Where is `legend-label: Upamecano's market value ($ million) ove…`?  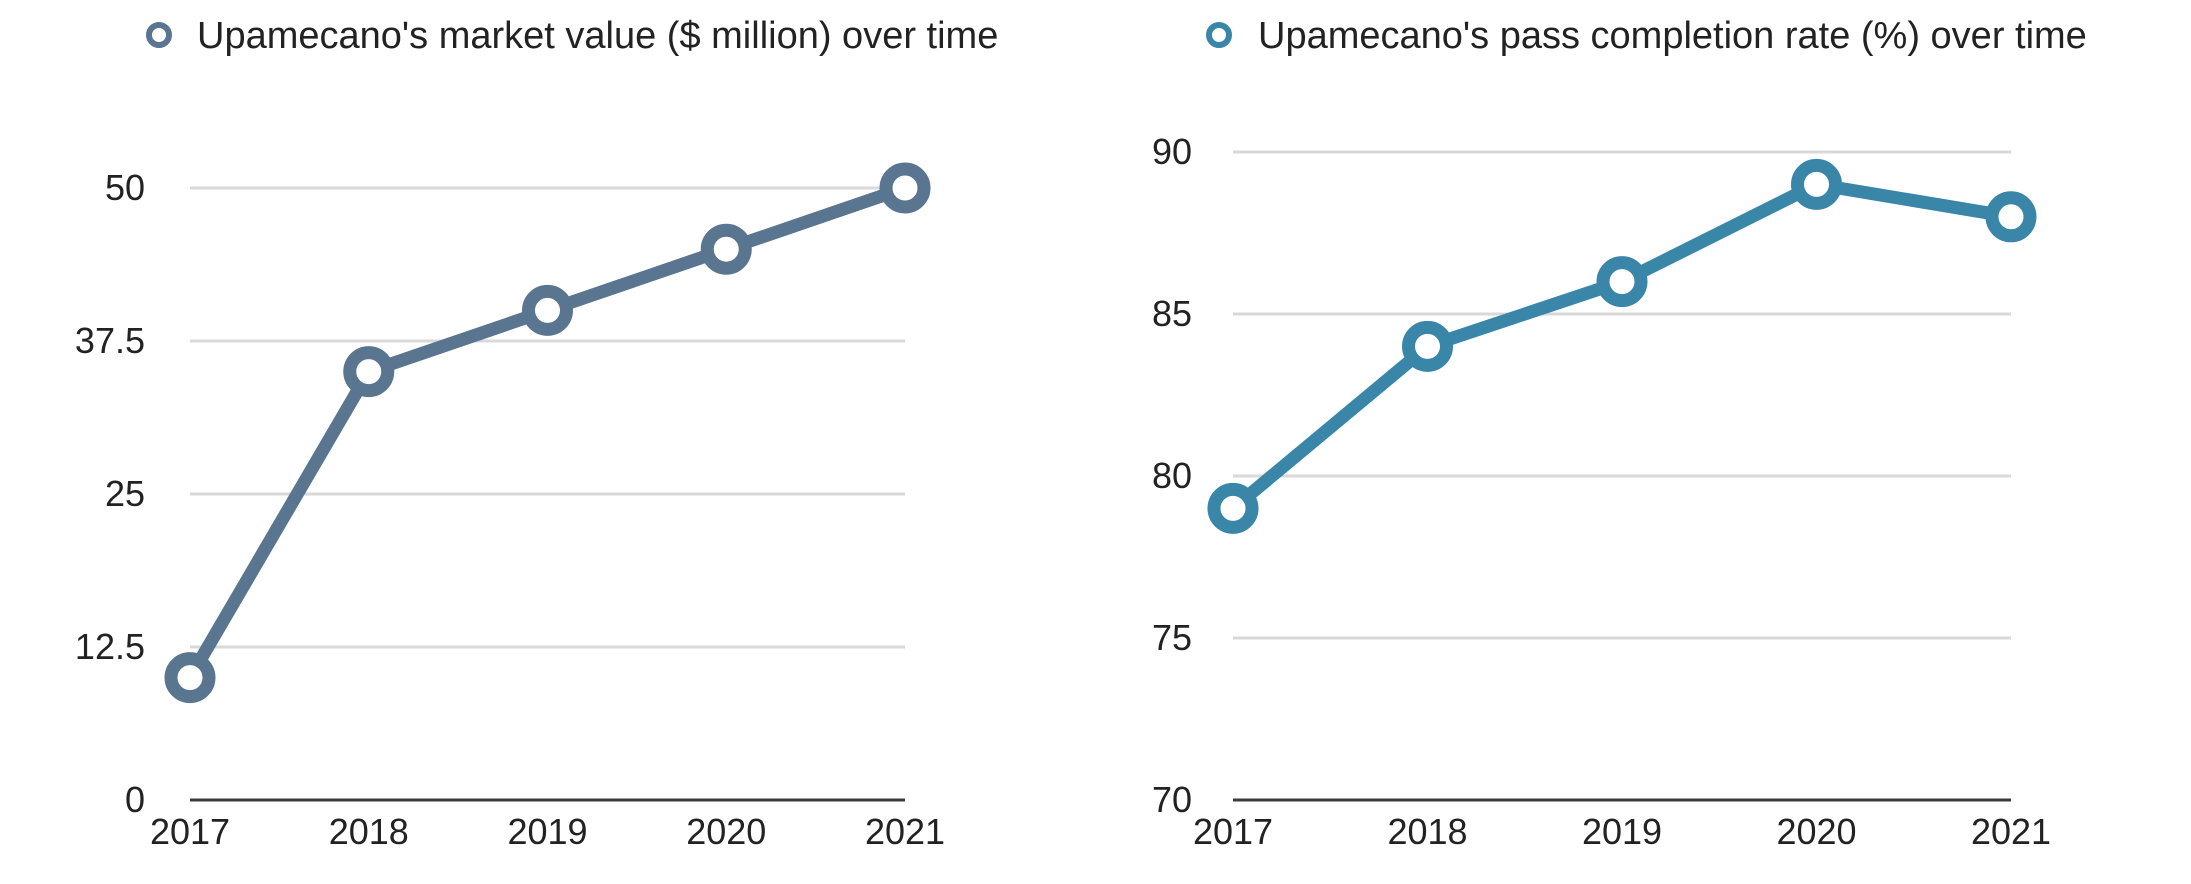
legend-label: Upamecano's market value ($ million) ove… is located at coordinates (597, 36).